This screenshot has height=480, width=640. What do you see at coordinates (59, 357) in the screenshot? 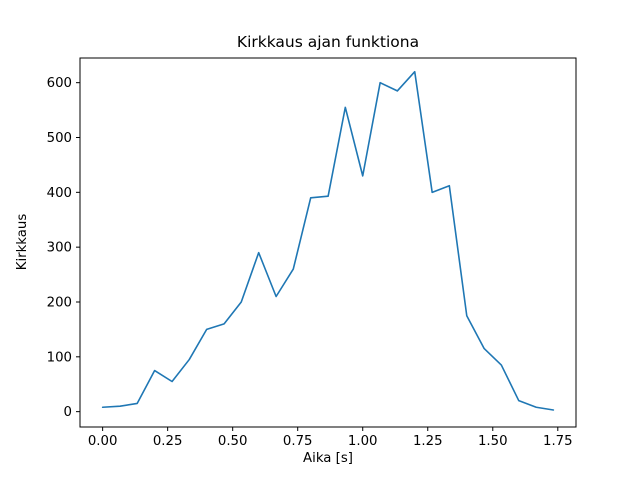
I see `y-tick-label: 100` at bounding box center [59, 357].